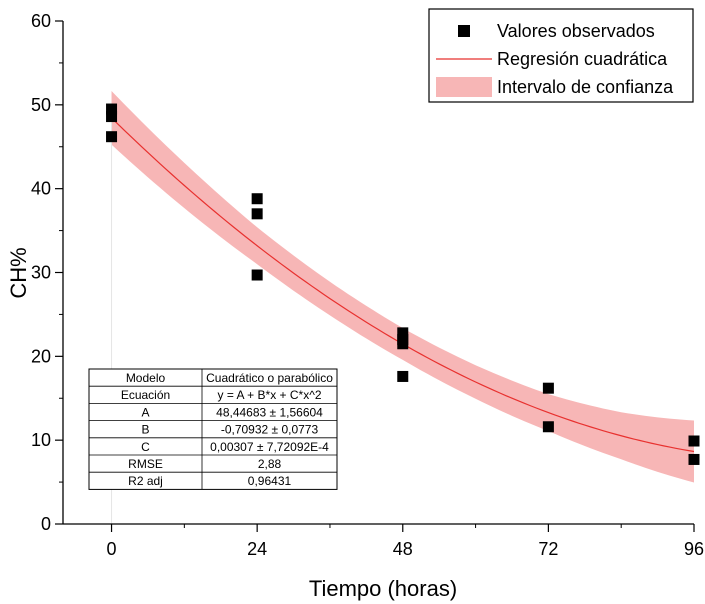 The image size is (705, 604). Describe the element at coordinates (145, 412) in the screenshot. I see `stats-table-label: A` at that location.